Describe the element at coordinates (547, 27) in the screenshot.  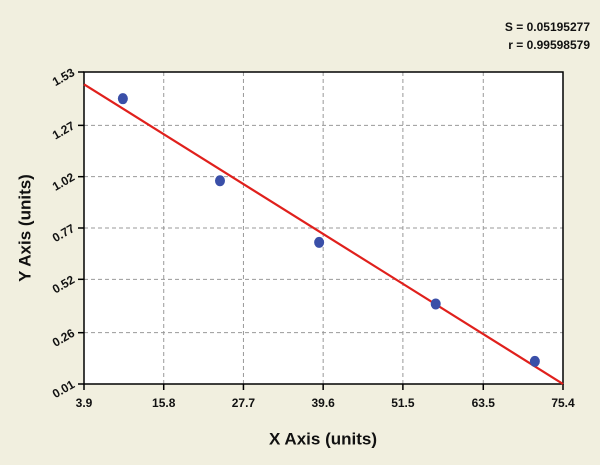
I see `stat-s: S = 0.05195277` at that location.